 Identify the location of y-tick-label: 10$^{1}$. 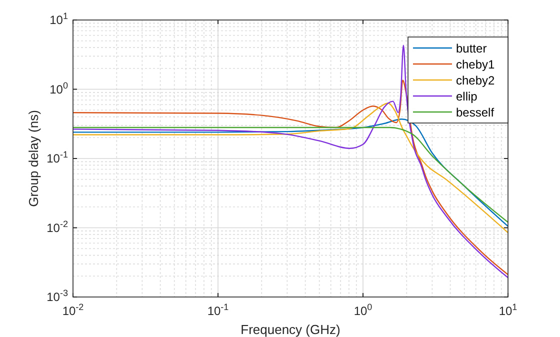
(59, 19).